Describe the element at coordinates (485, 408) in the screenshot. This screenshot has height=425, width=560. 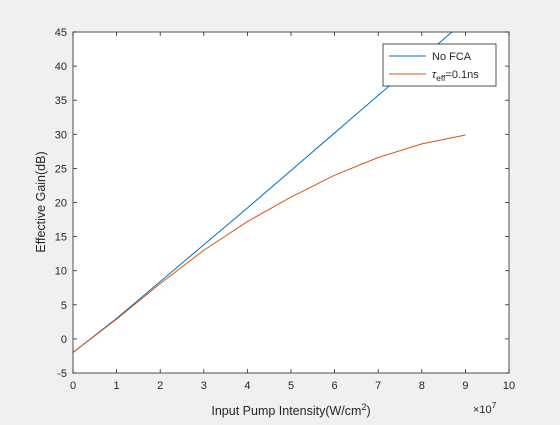
I see `x-axis-exponent: ×10⁷` at that location.